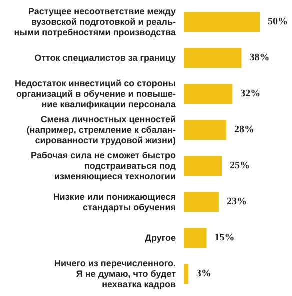 This screenshot has width=292, height=296. I want to click on data-label: 38%, so click(260, 58).